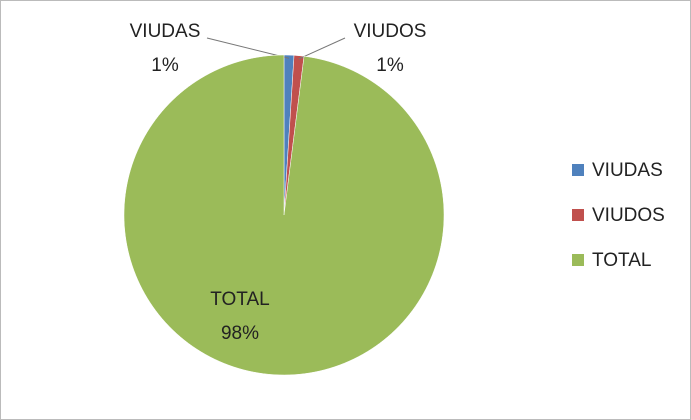 This screenshot has width=691, height=420. Describe the element at coordinates (627, 170) in the screenshot. I see `legend-label: VIUDAS` at that location.